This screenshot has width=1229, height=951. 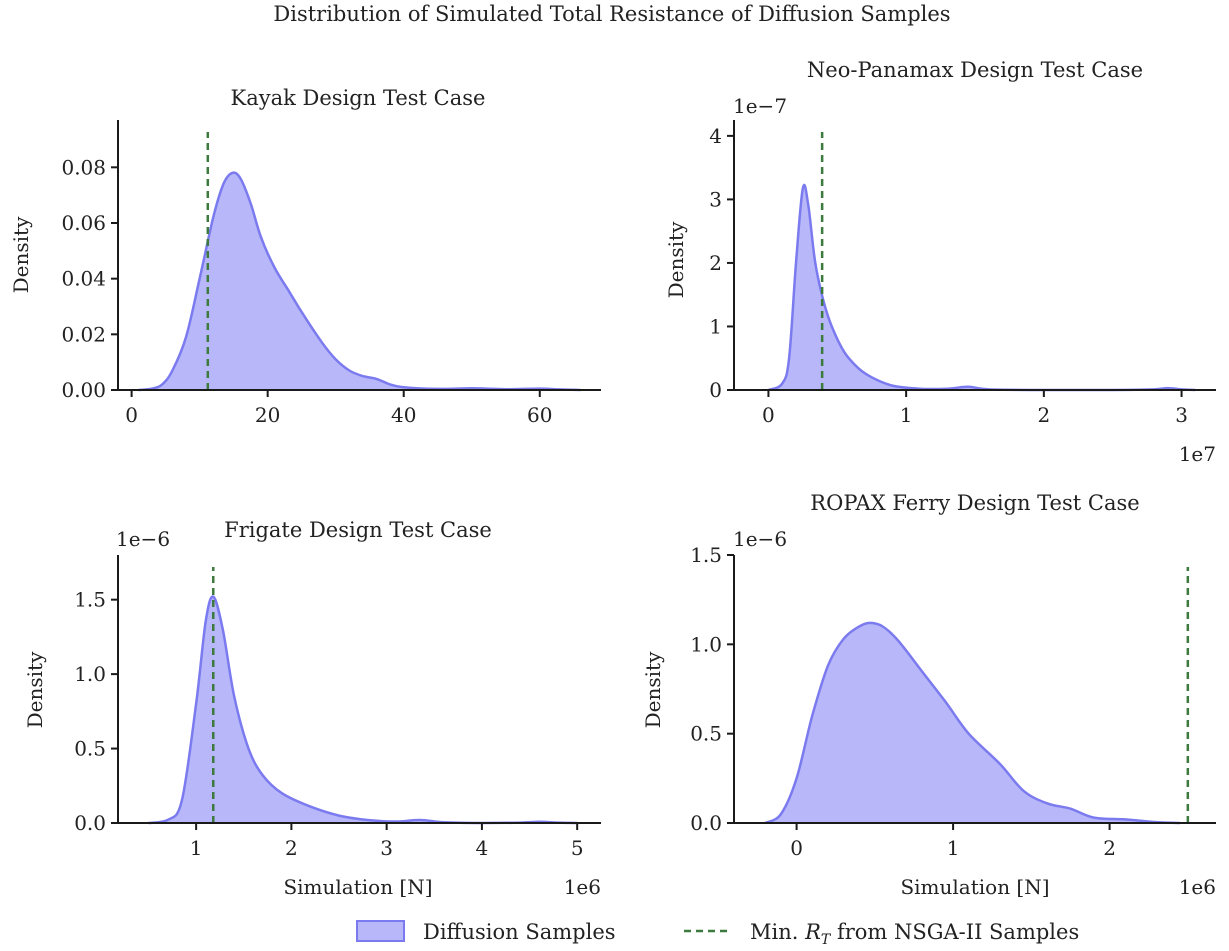 What do you see at coordinates (1043, 415) in the screenshot?
I see `neo-panamax-x-tick-label: 2` at bounding box center [1043, 415].